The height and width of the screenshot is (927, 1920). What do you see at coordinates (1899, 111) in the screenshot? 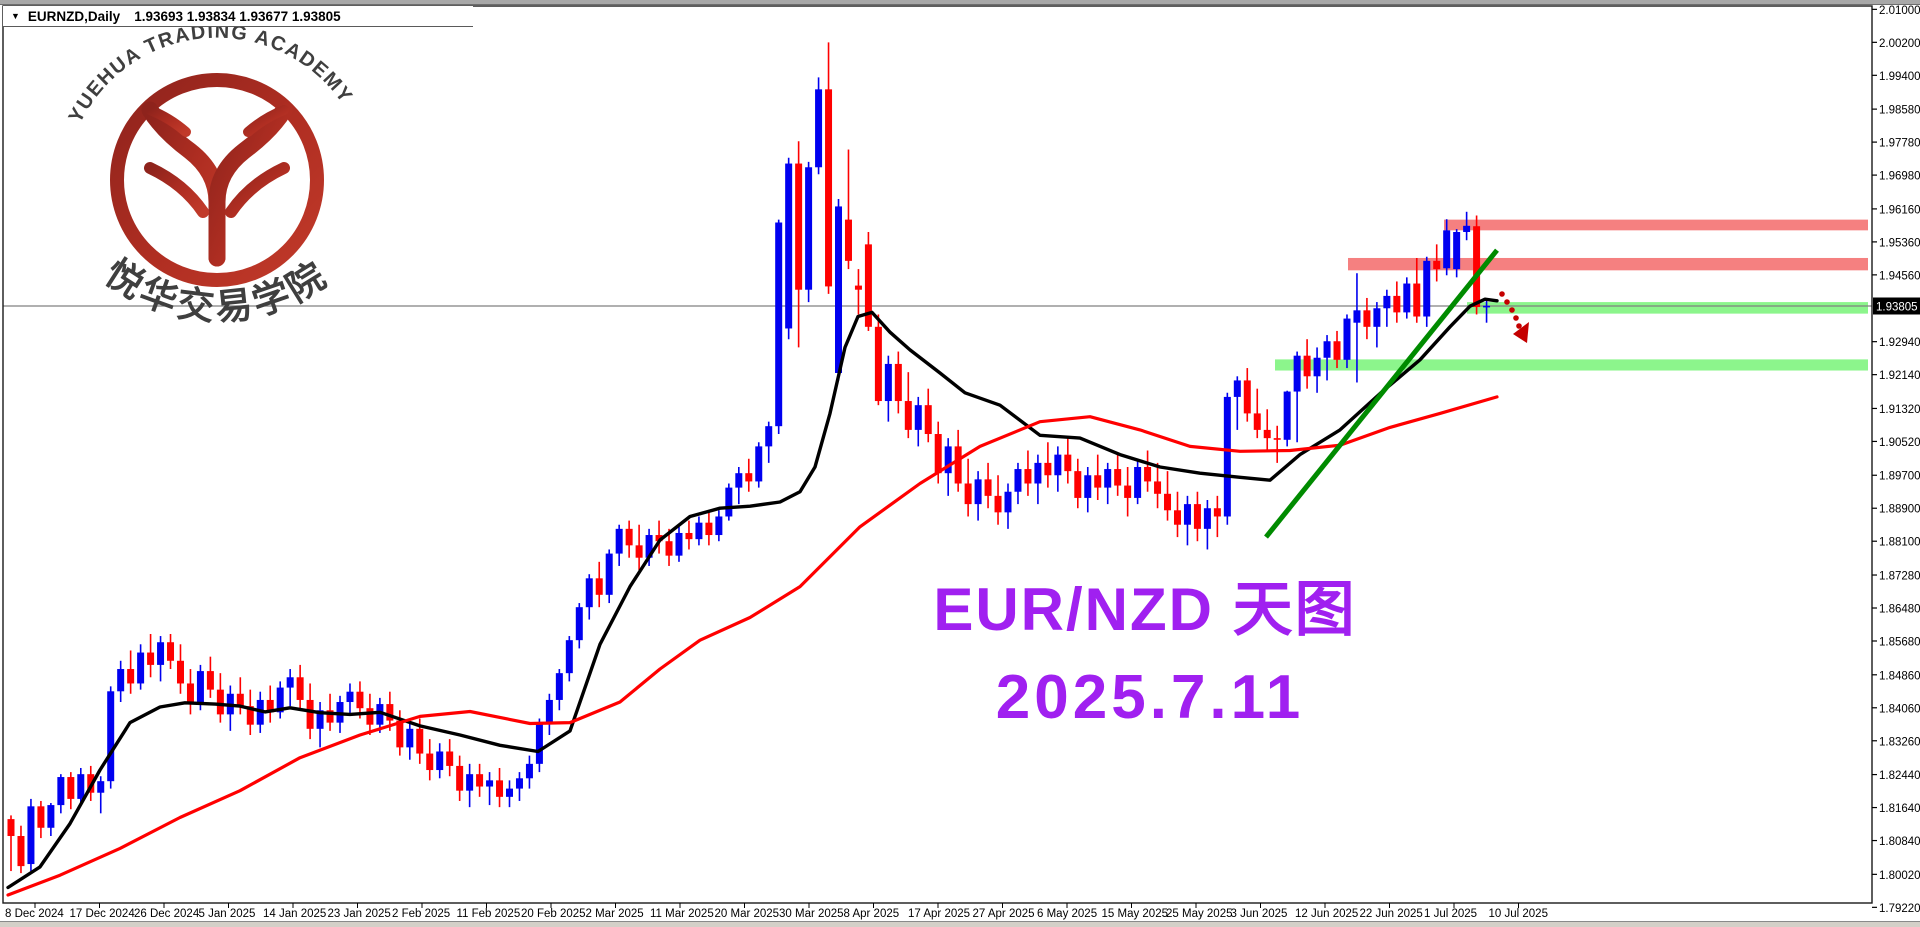
I see `price-tick-label: 1.98580` at bounding box center [1899, 111].